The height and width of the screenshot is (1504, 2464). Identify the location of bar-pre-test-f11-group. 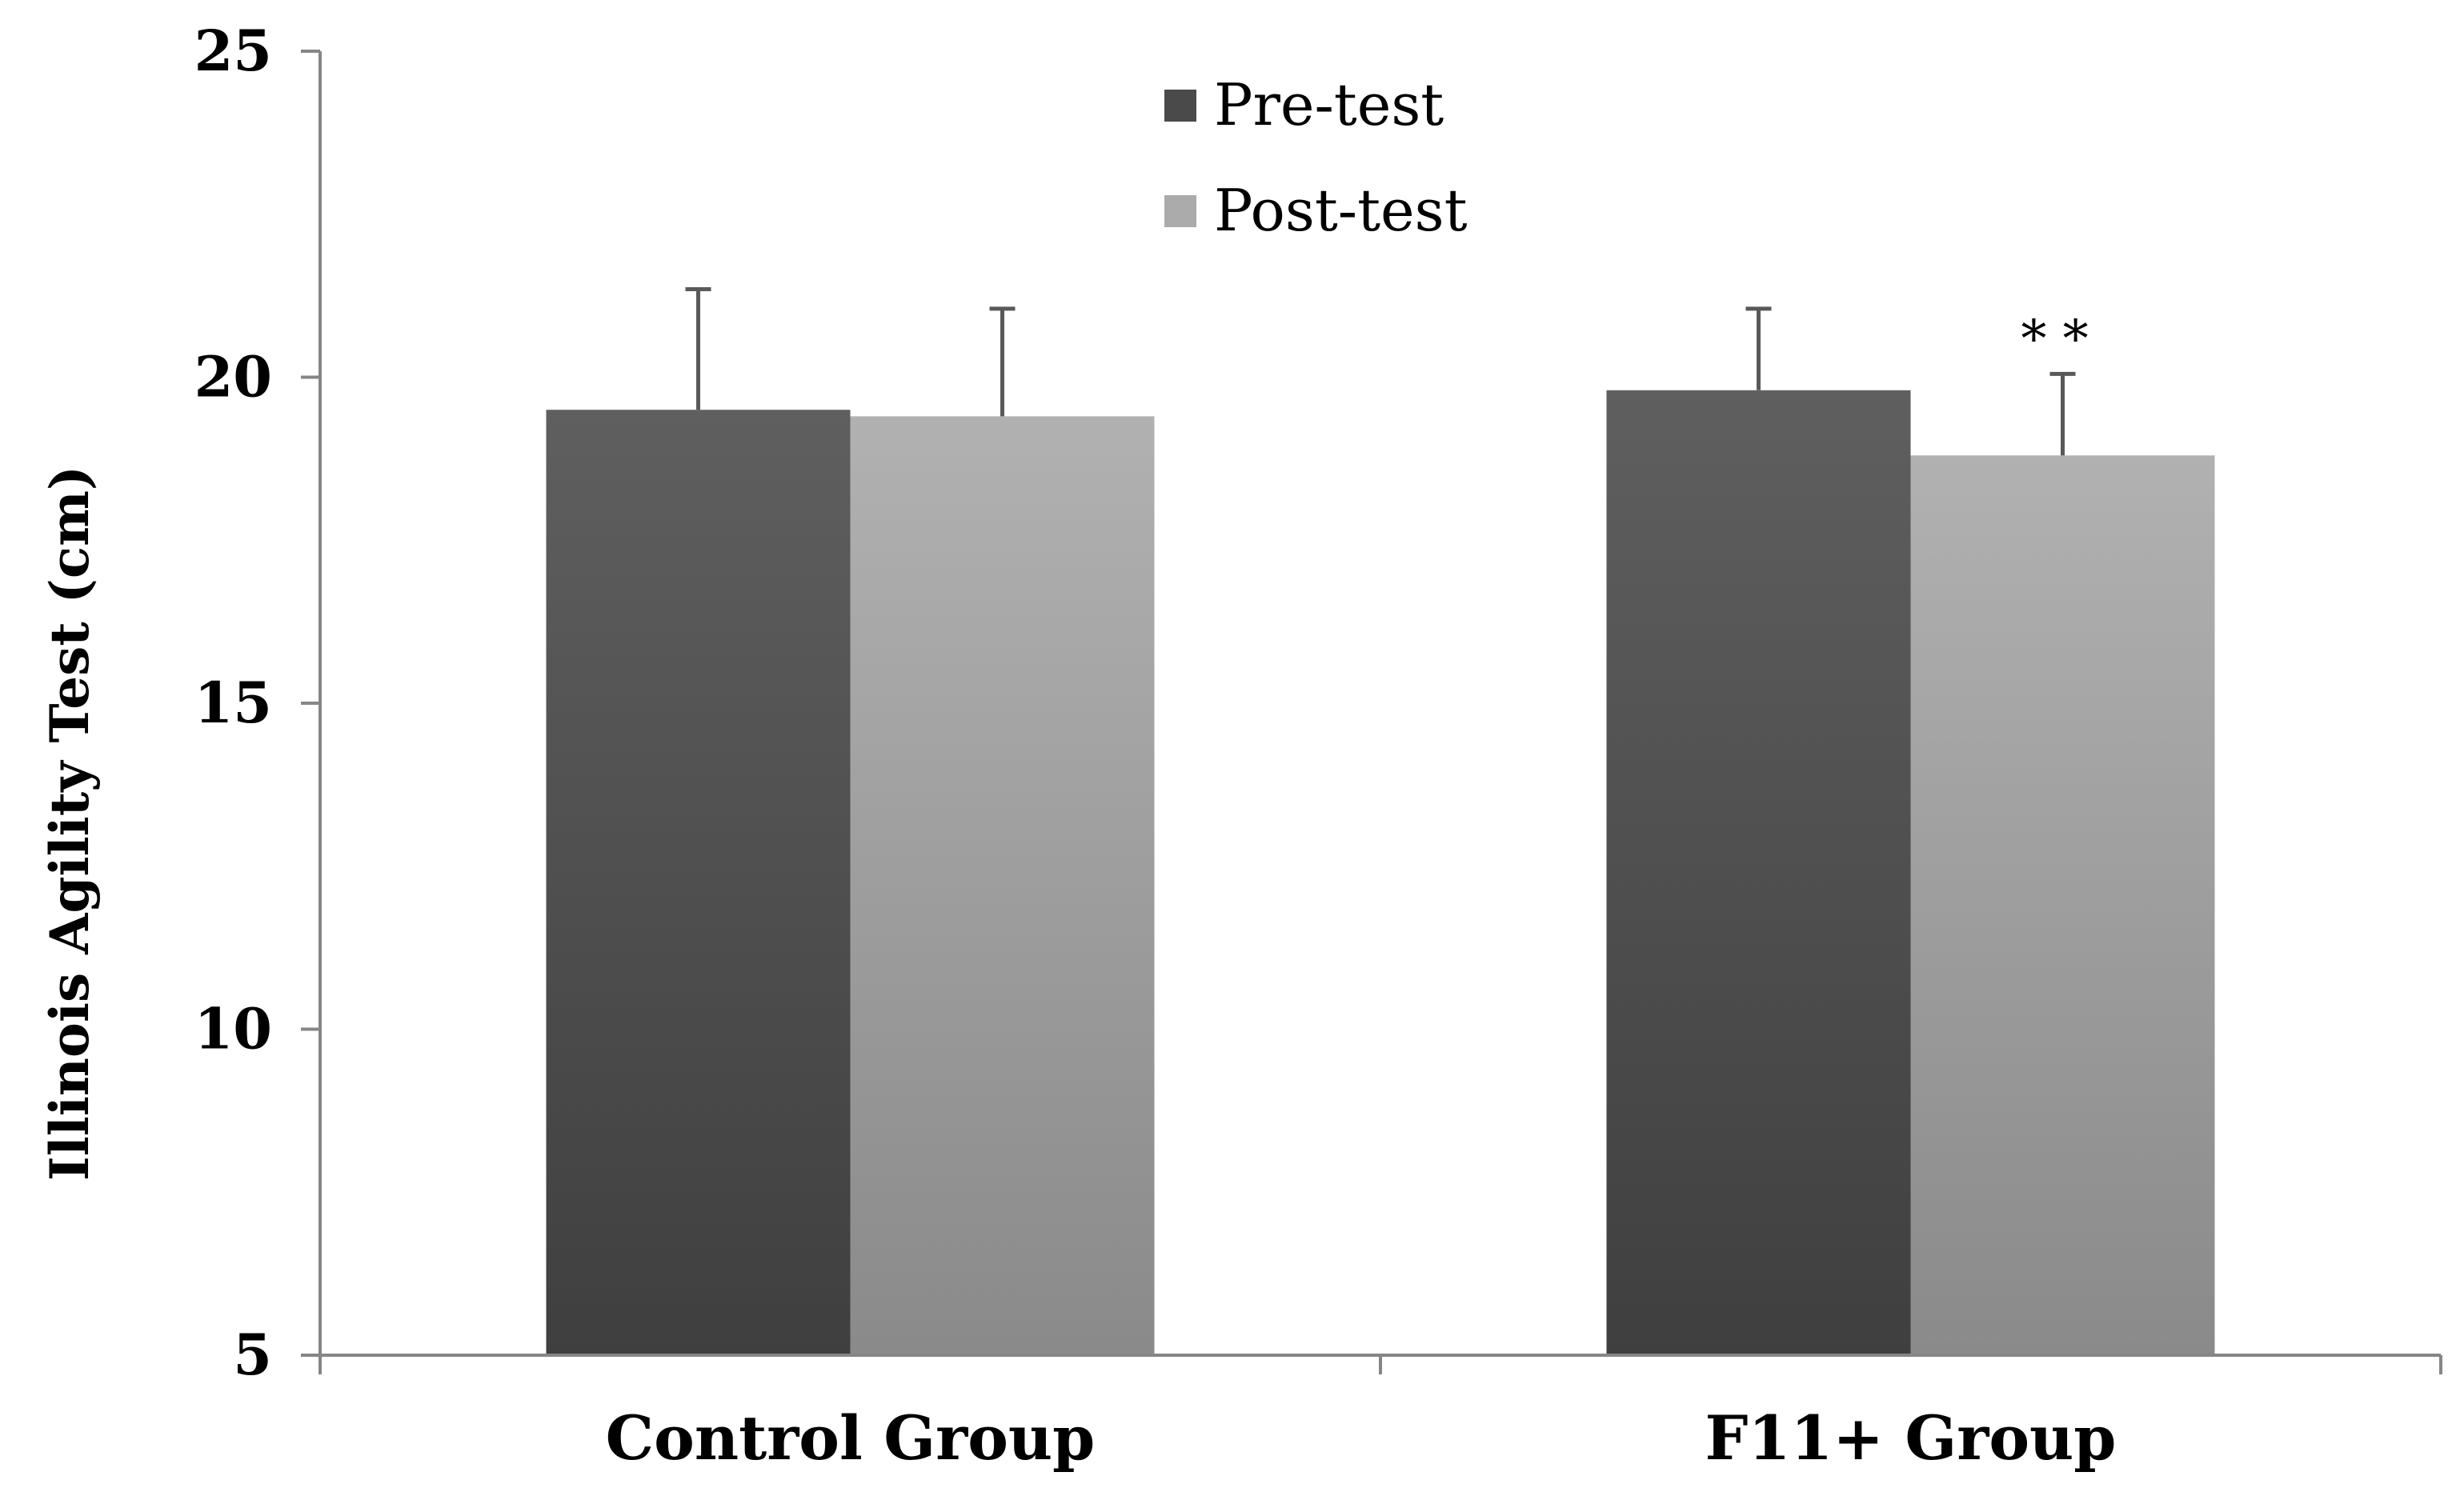
(1759, 872).